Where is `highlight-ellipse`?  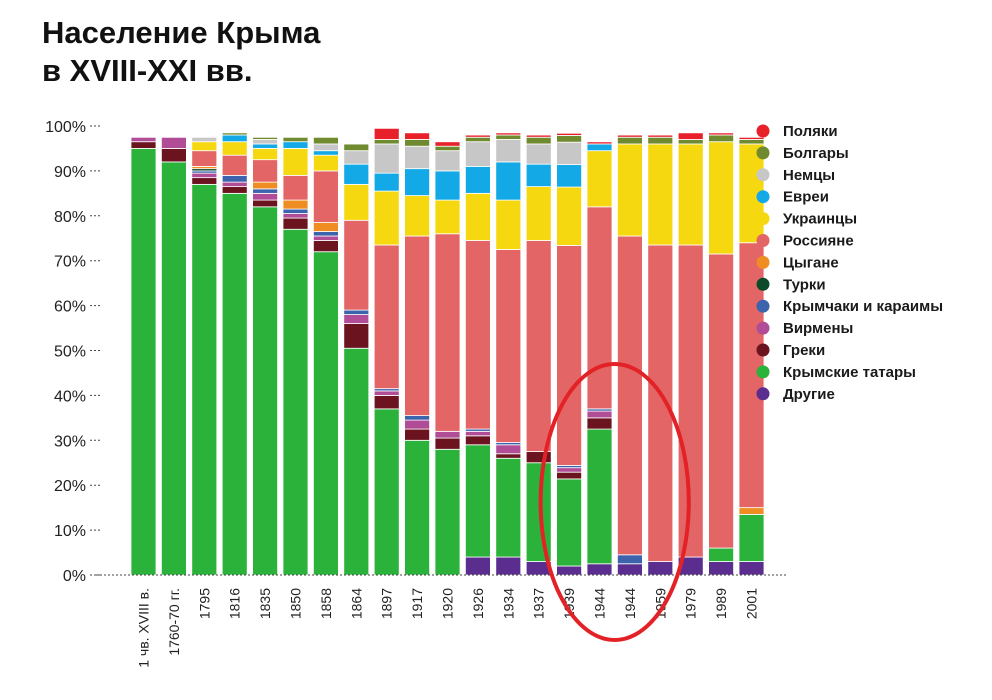
highlight-ellipse is located at coordinates (614, 502).